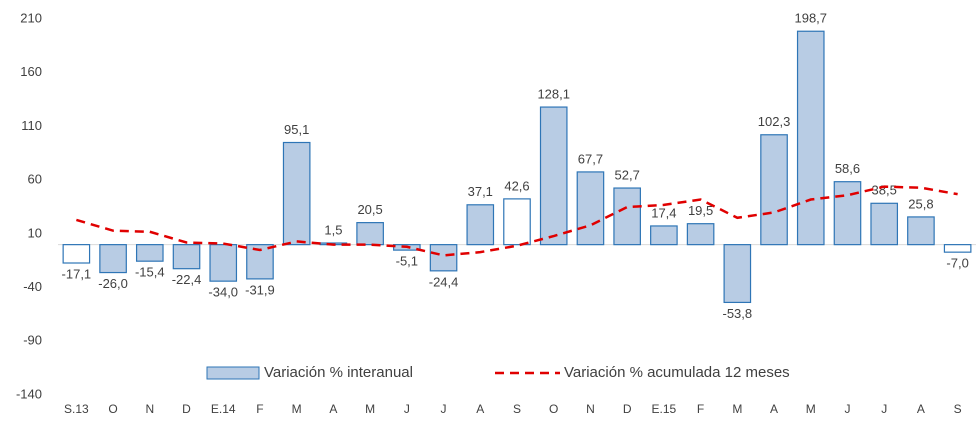 The width and height of the screenshot is (978, 424). Describe the element at coordinates (553, 93) in the screenshot. I see `value-label: 128,1` at that location.